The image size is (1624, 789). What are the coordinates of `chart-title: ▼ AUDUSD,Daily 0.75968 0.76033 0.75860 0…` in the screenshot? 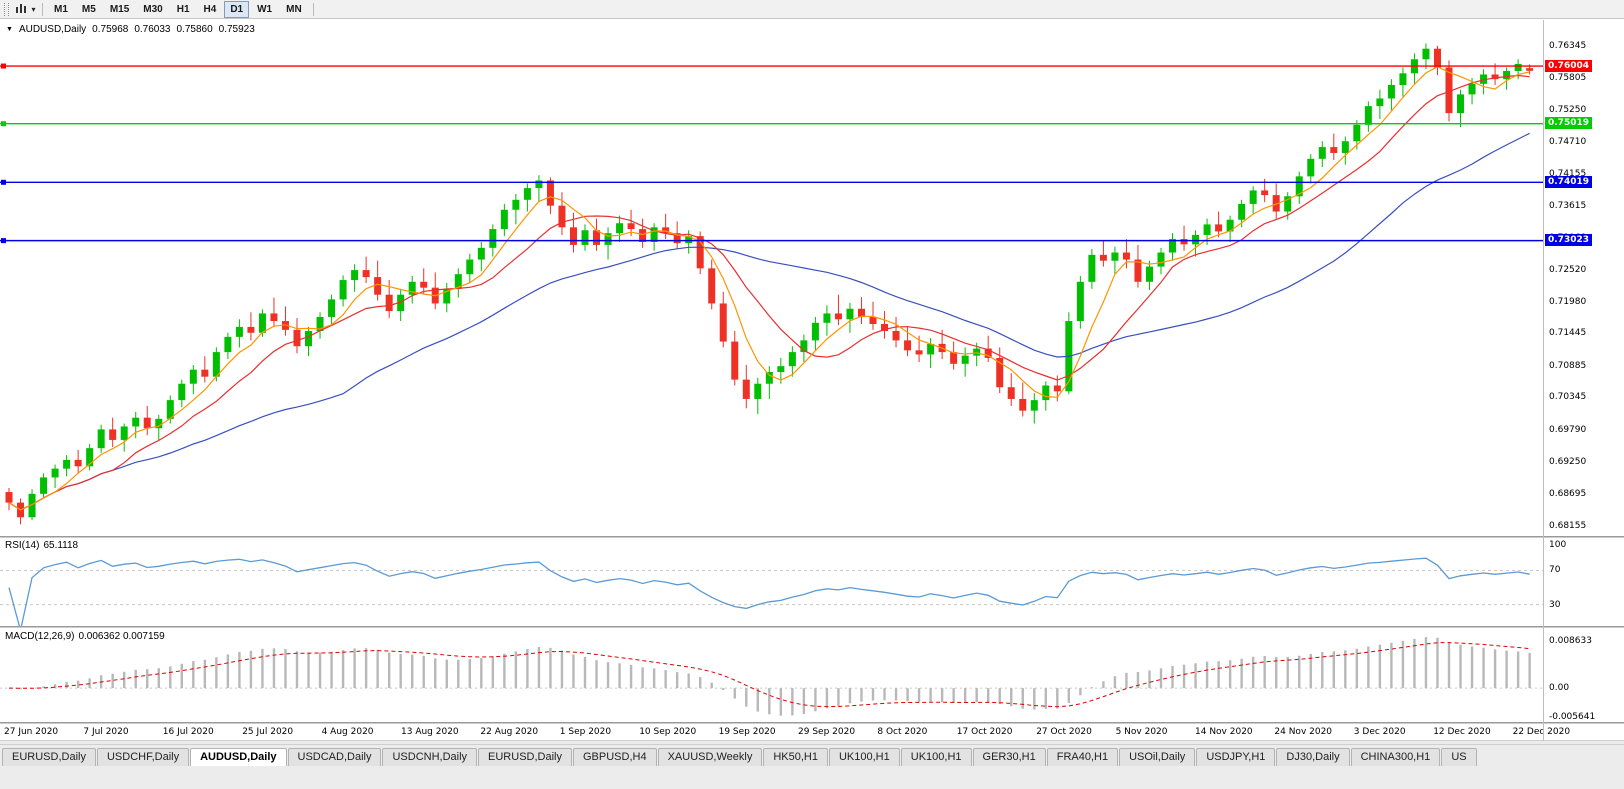 It's located at (130, 29).